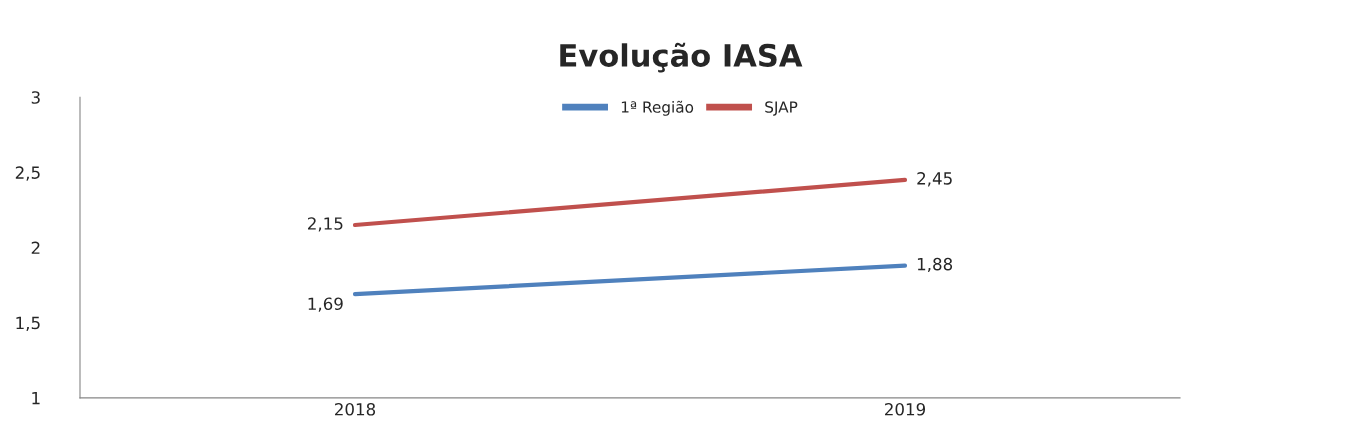 Image resolution: width=1360 pixels, height=446 pixels. What do you see at coordinates (35, 97) in the screenshot?
I see `y-tick-label: 3` at bounding box center [35, 97].